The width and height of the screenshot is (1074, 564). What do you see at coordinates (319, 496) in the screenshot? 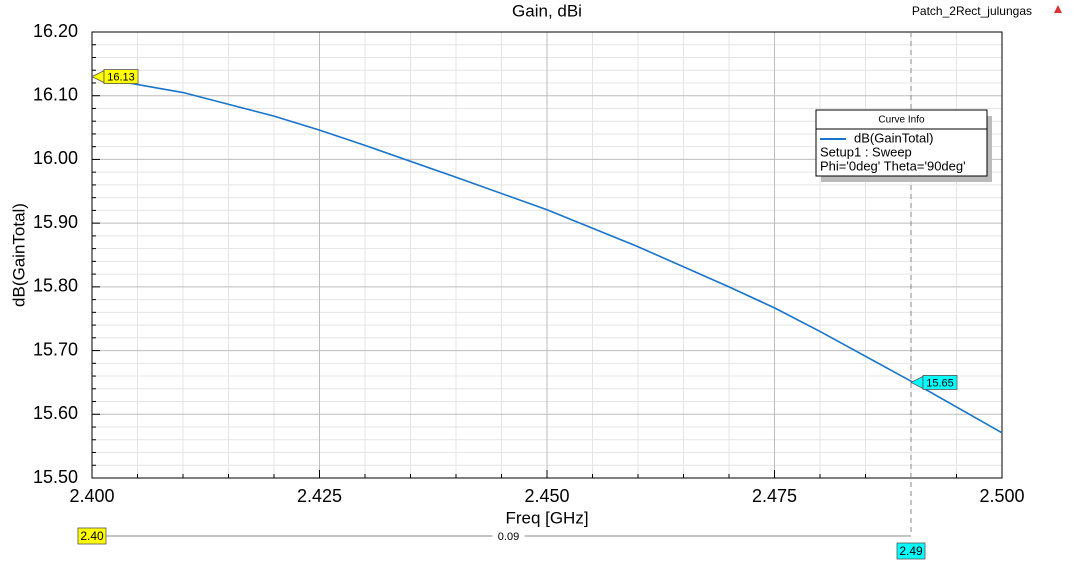
I see `x-tick-label: 2.425` at bounding box center [319, 496].